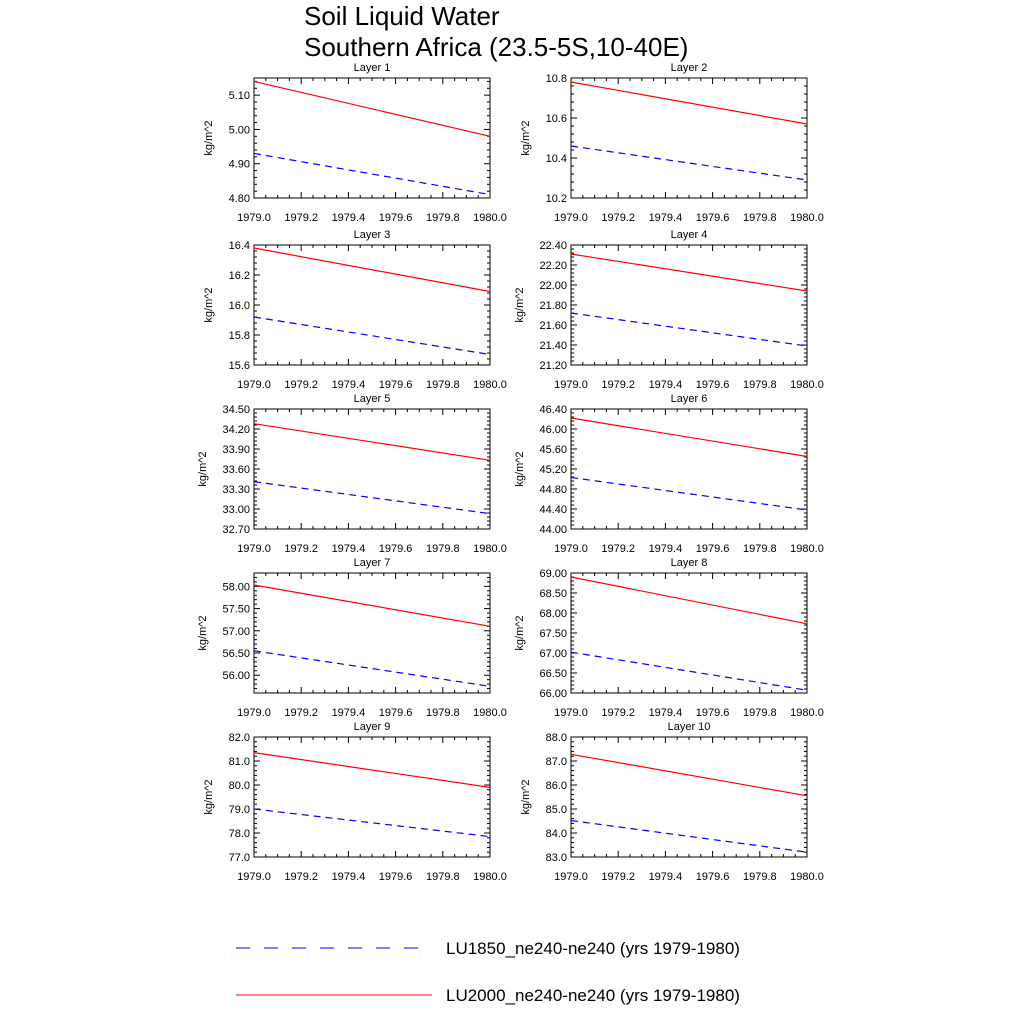  I want to click on y-tick-label: 15.6, so click(239, 366).